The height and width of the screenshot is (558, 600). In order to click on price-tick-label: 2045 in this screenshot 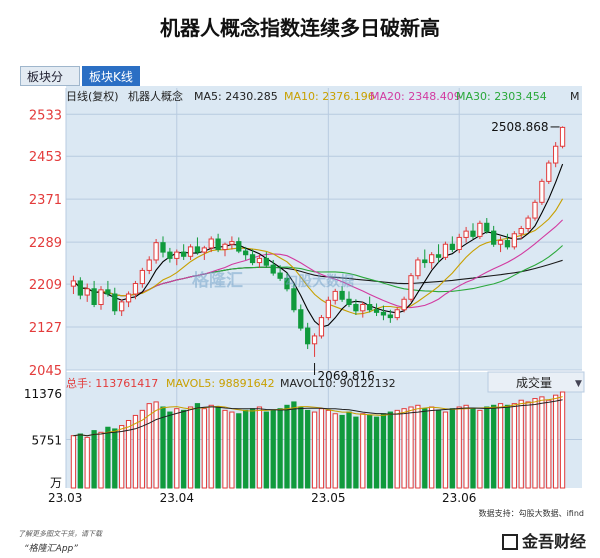, I will do `click(45, 371)`.